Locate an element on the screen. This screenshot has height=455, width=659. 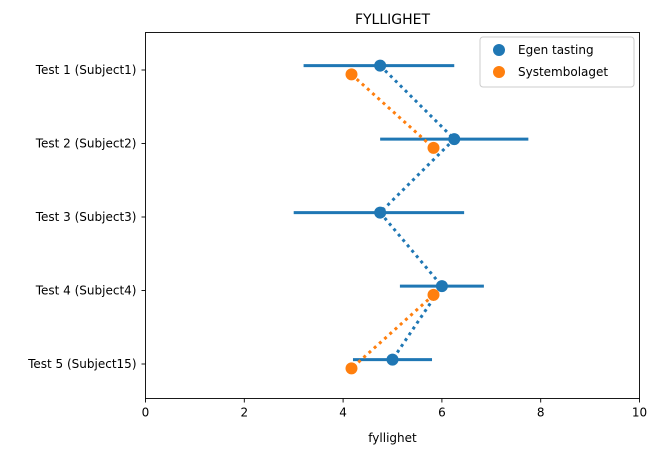
y-tick-label: Test 2 (Subject2) is located at coordinates (86, 144).